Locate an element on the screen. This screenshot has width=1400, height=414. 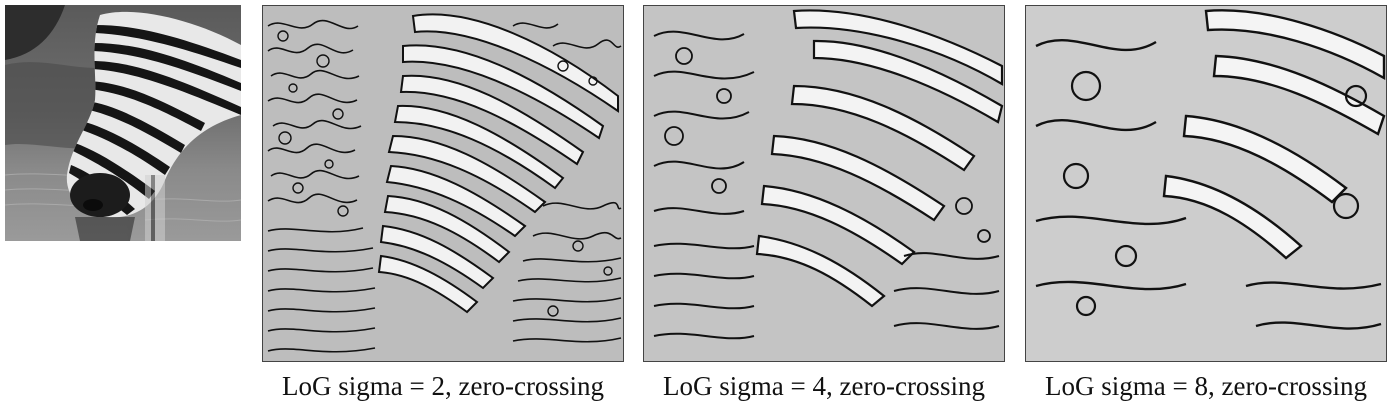
caption-sigma-4: LoG sigma = 4, zero-crossing is located at coordinates (824, 386).